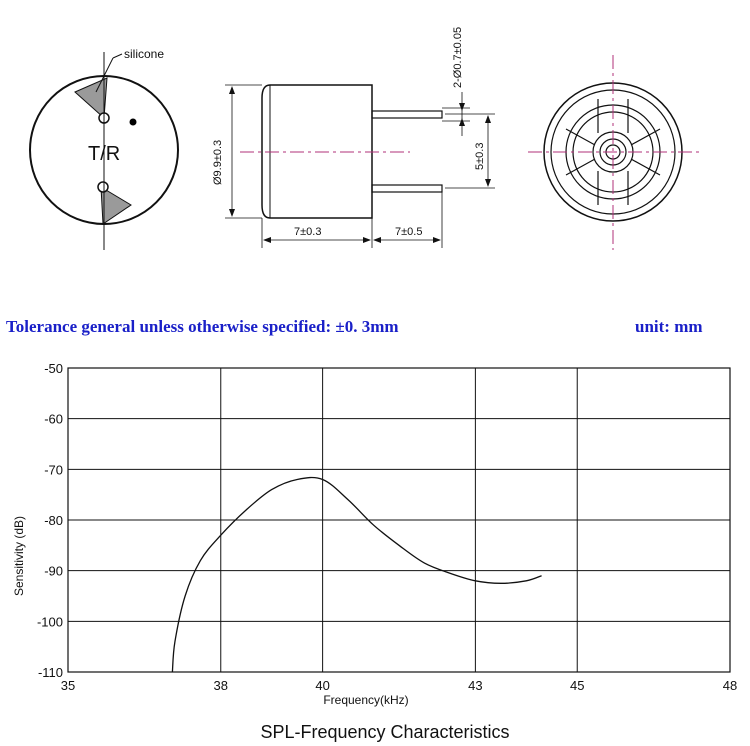 The width and height of the screenshot is (750, 746). I want to click on pin-hole-bottom, so click(103, 187).